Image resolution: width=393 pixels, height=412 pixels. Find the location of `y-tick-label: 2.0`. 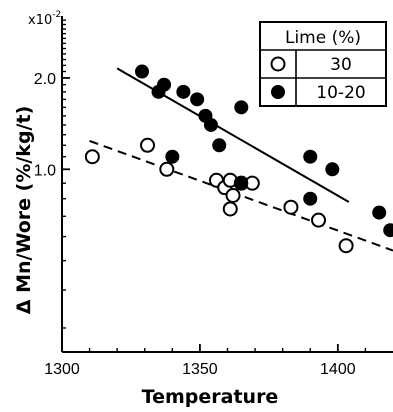

y-tick-label: 2.0 is located at coordinates (45, 79).